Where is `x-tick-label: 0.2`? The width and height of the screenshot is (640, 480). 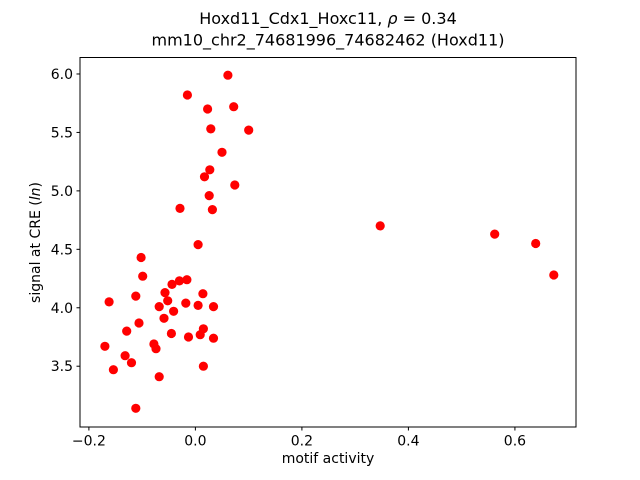 x-tick-label: 0.2 is located at coordinates (302, 442).